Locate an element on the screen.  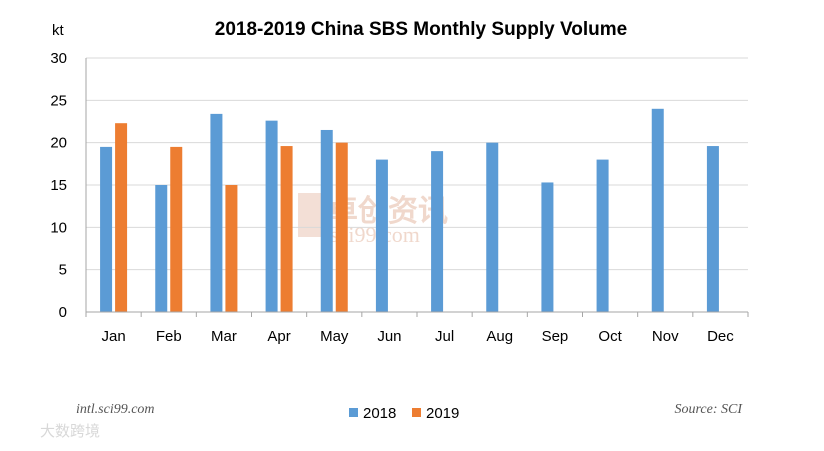
corner-watermark: 大数跨境 is located at coordinates (70, 431).